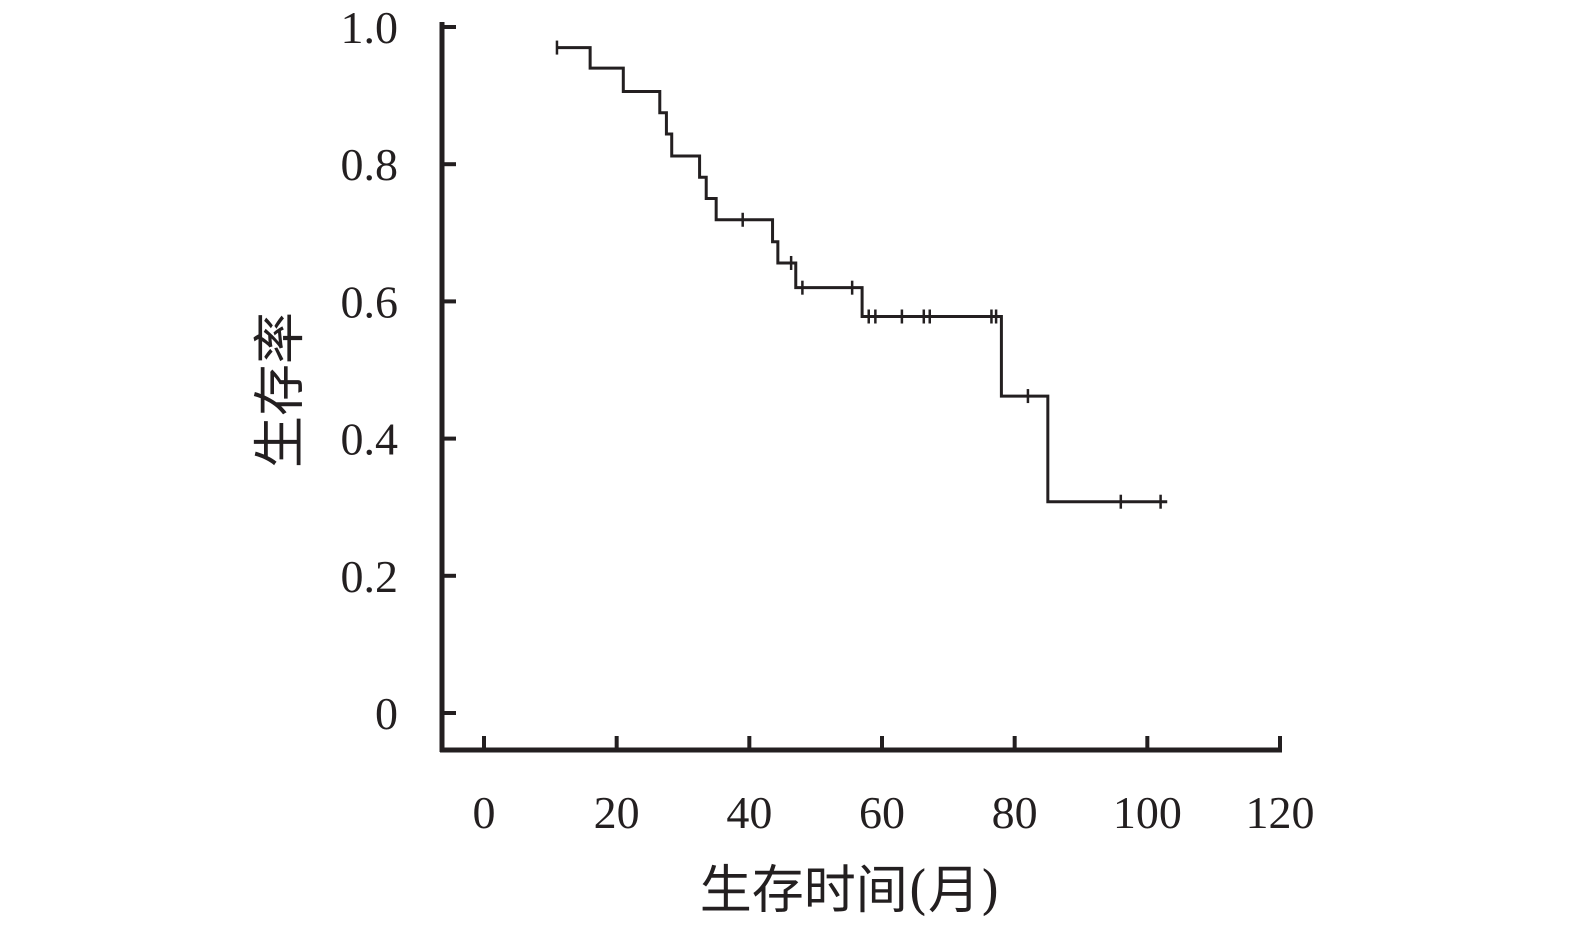 The image size is (1575, 931). I want to click on y-tick-label: 0.8, so click(370, 164).